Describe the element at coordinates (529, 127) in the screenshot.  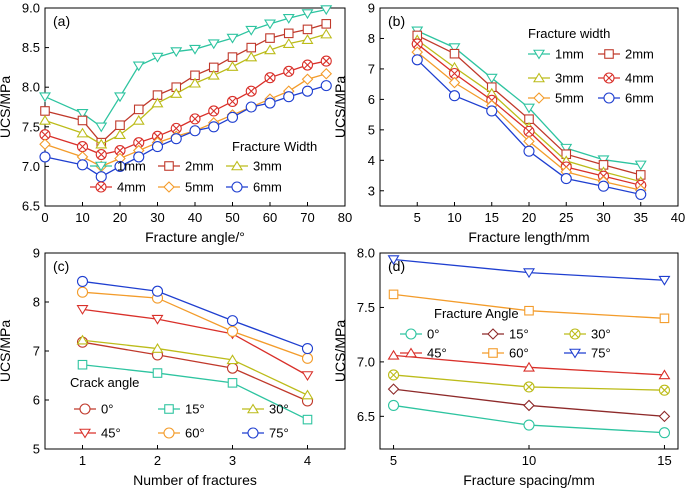
I see `series-6mm` at that location.